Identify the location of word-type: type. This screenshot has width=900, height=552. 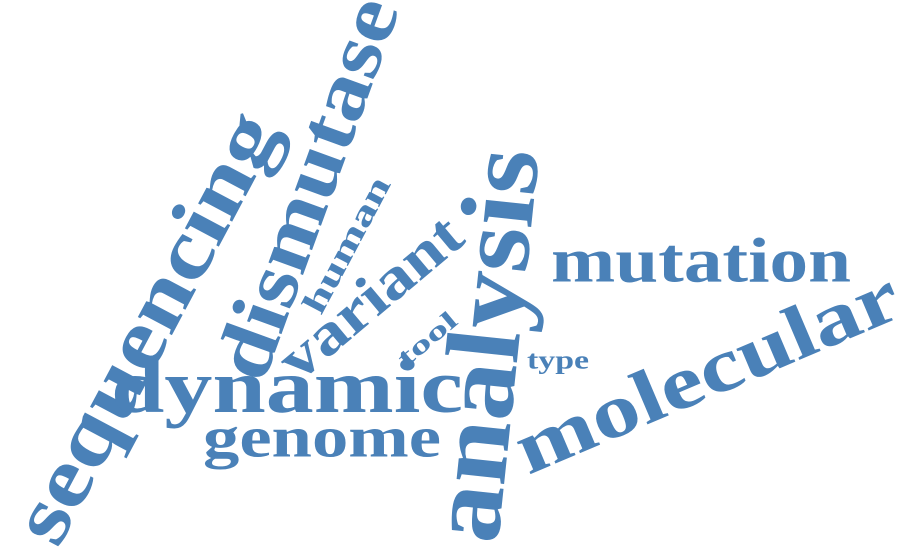
(558, 360).